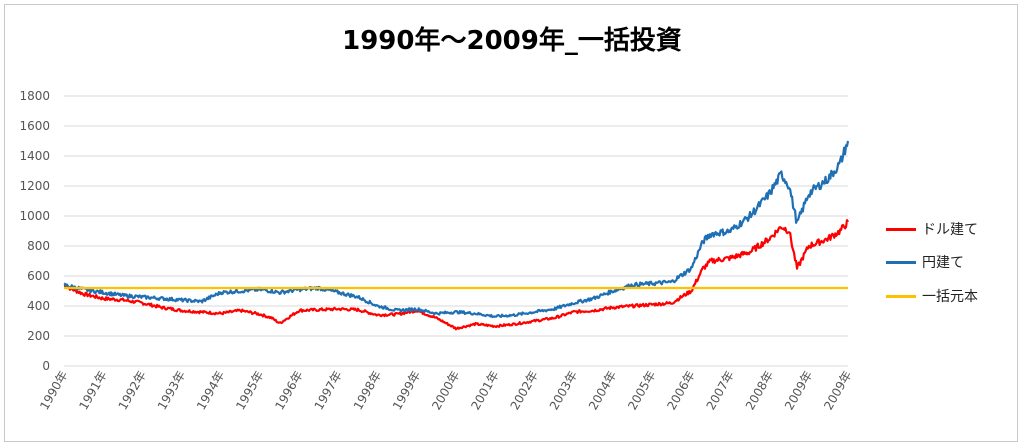 The image size is (1024, 448). What do you see at coordinates (680, 391) in the screenshot?
I see `x-tick-label: 2006年` at bounding box center [680, 391].